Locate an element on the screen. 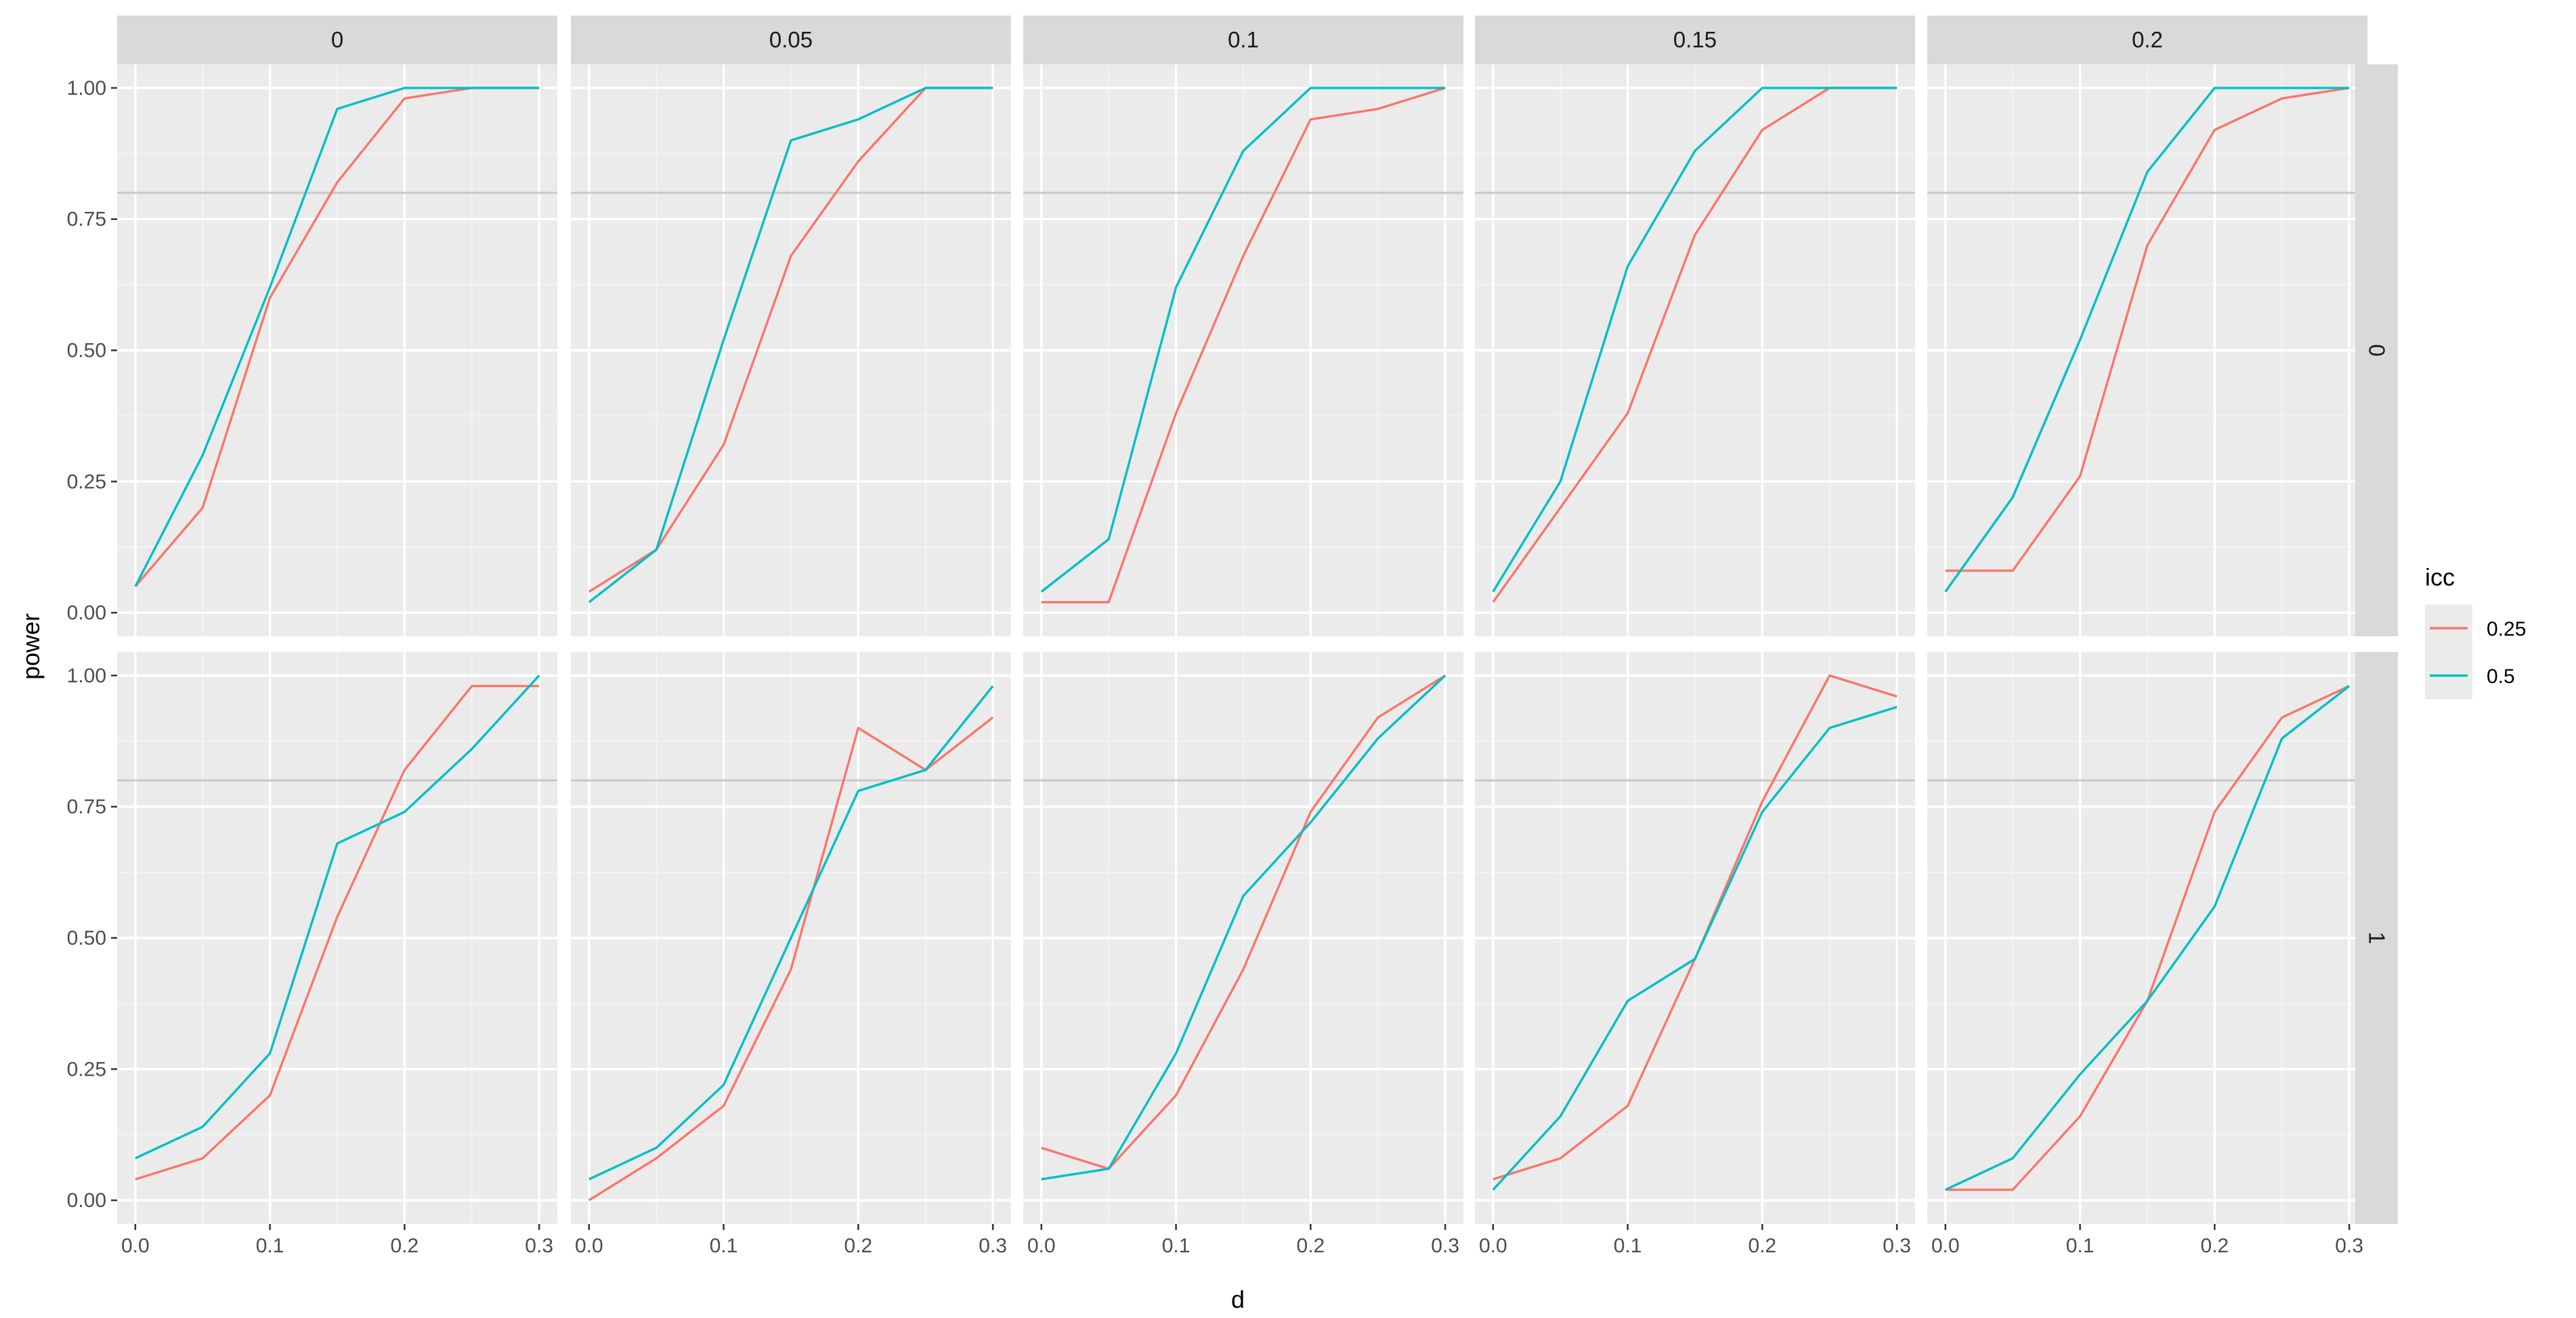 Image resolution: width=2576 pixels, height=1318 pixels. facet-strip-row-label: 0 is located at coordinates (2377, 350).